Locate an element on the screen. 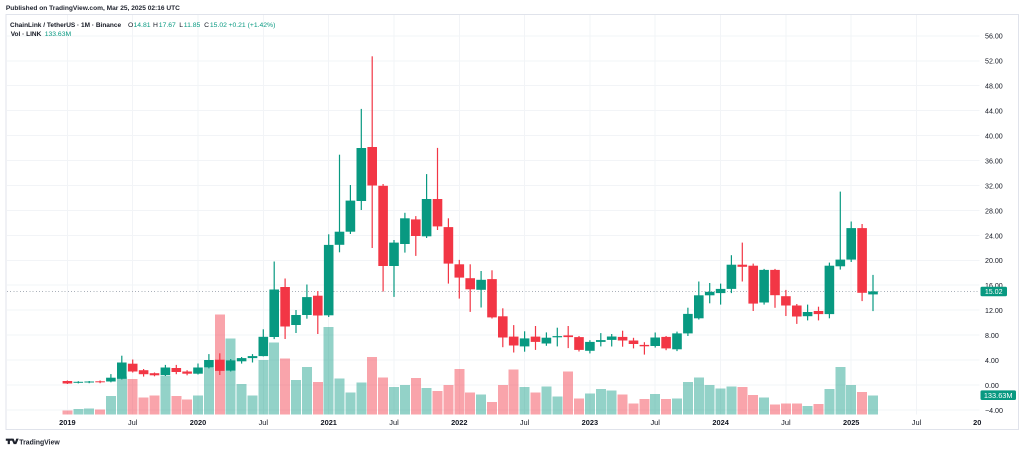  svg-text: 2019 is located at coordinates (67, 422).